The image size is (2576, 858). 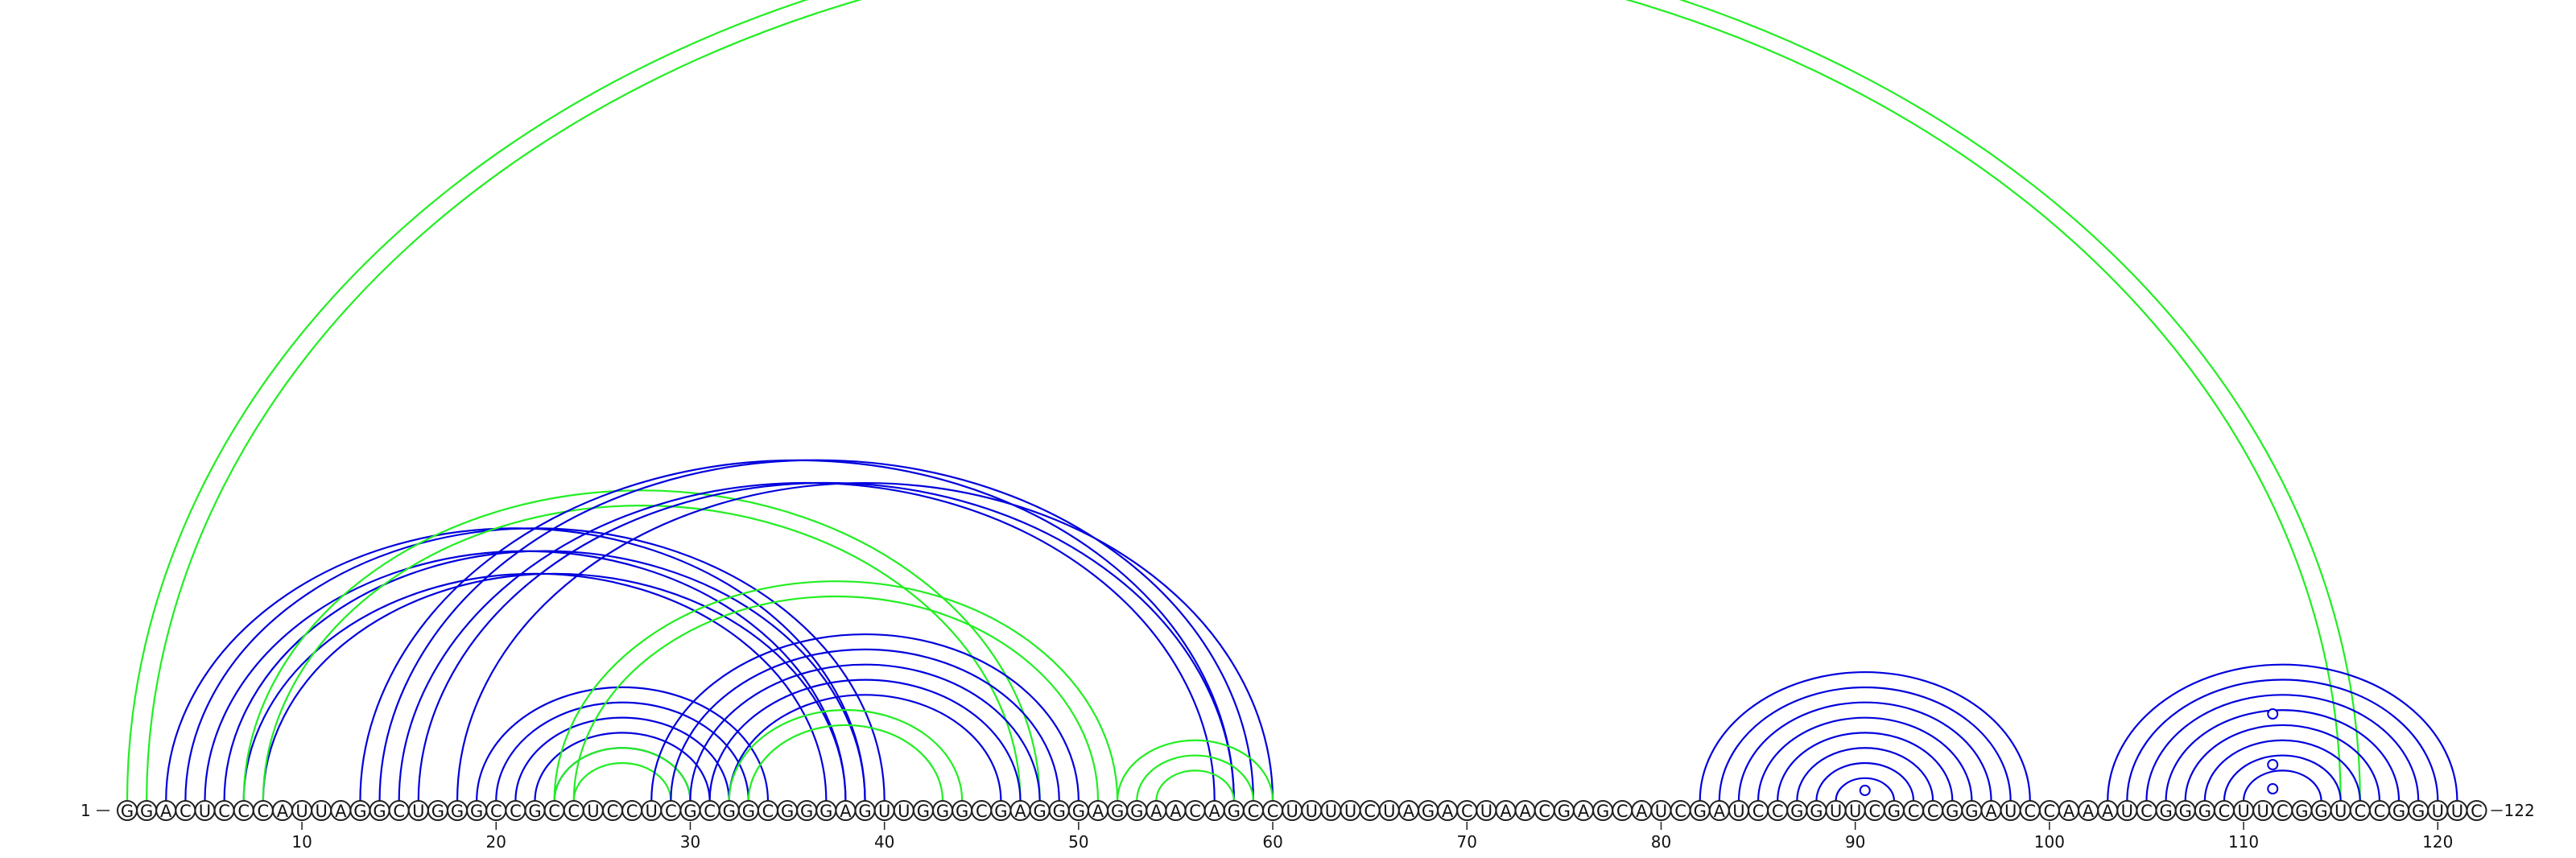 What do you see at coordinates (1661, 842) in the screenshot?
I see `tick-label: 80` at bounding box center [1661, 842].